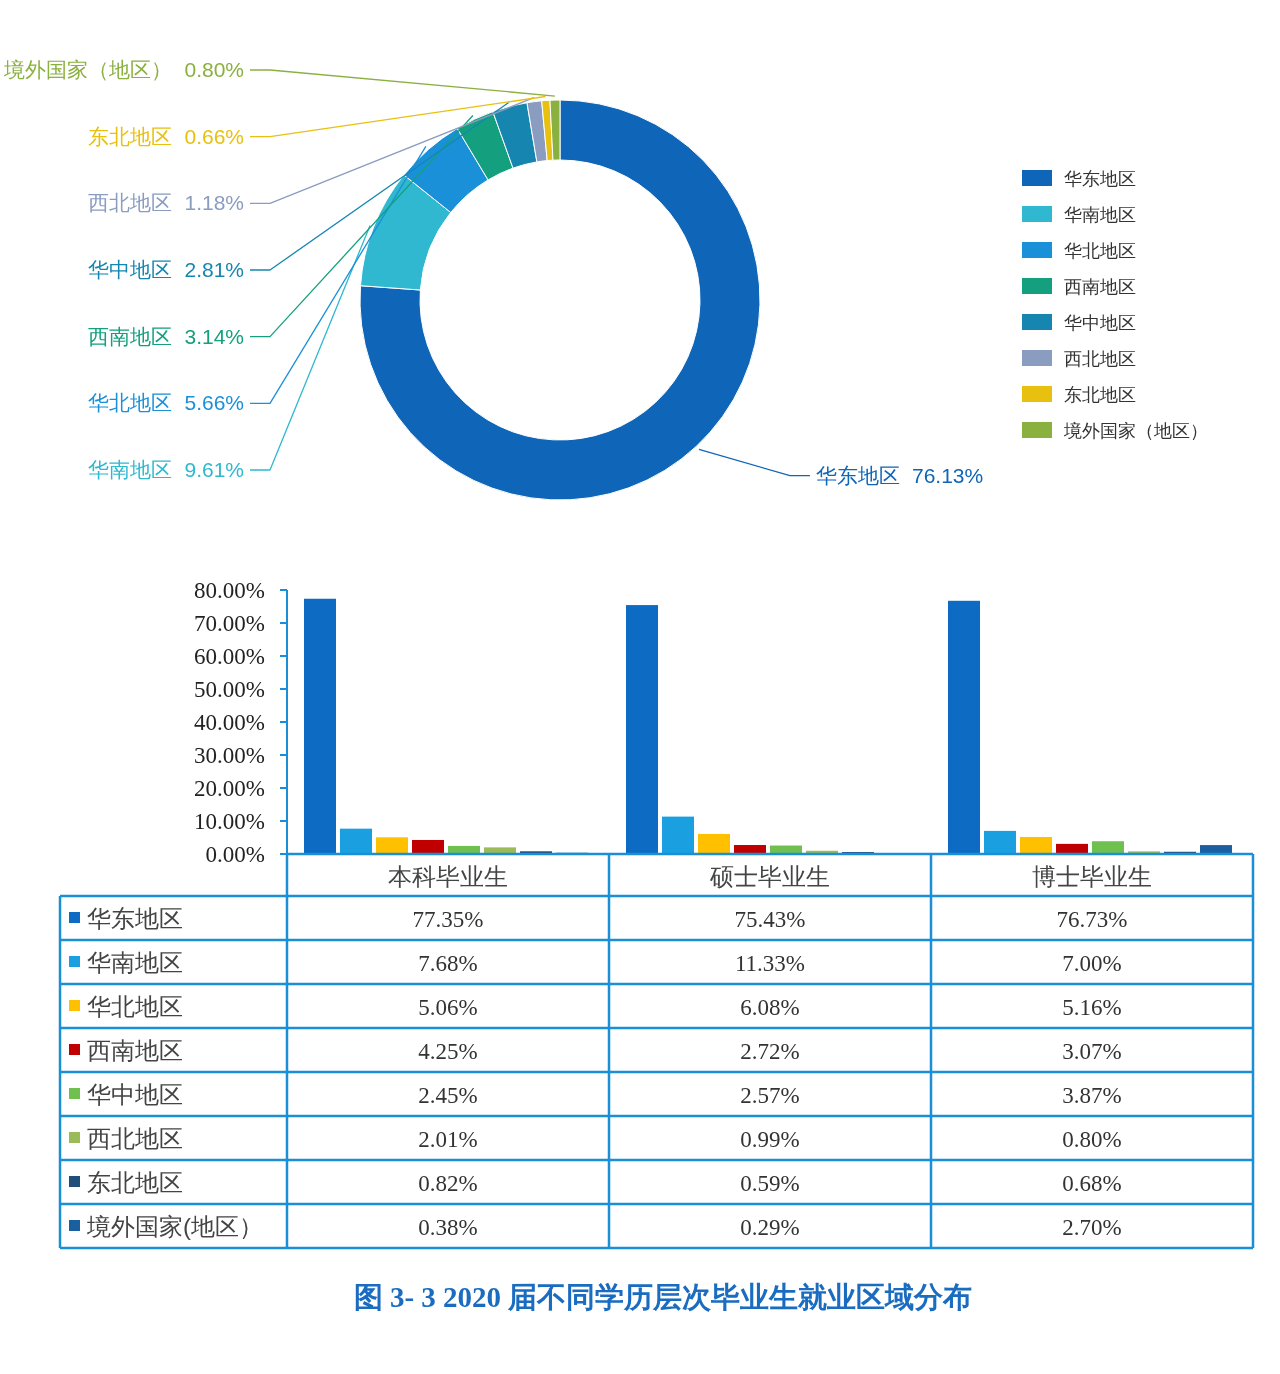 The height and width of the screenshot is (1374, 1280). I want to click on data-label: 5.16%, so click(1092, 1007).